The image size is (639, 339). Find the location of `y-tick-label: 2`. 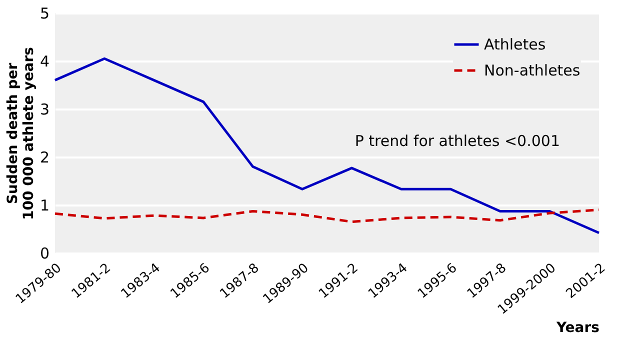

y-tick-label: 2 is located at coordinates (45, 157).